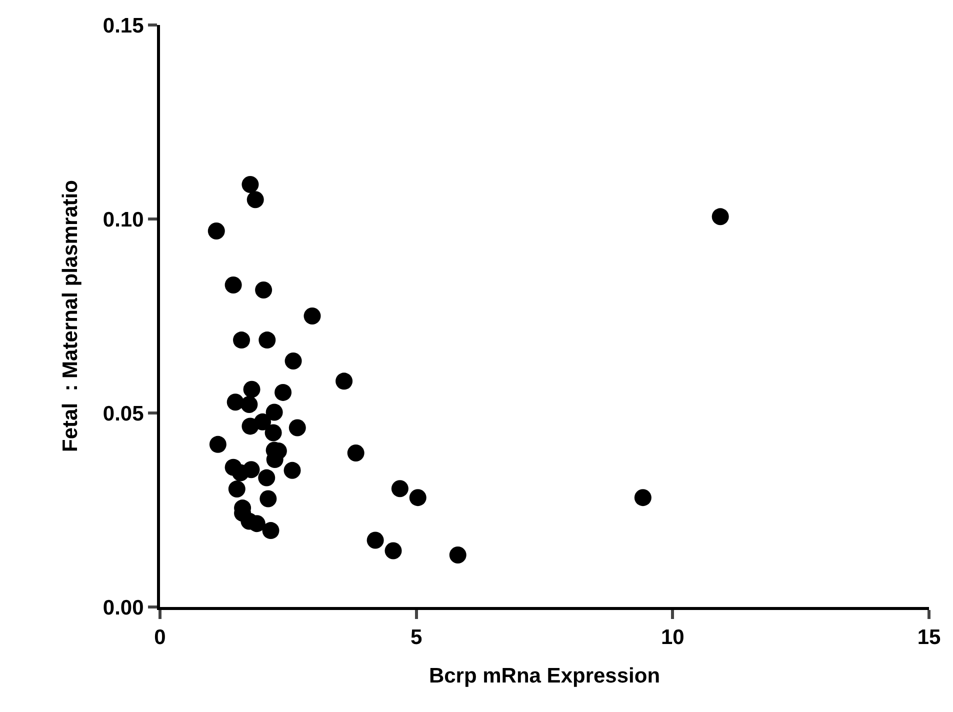 Image resolution: width=953 pixels, height=712 pixels. I want to click on x-axis-title: Bcrp mRna Expression, so click(544, 676).